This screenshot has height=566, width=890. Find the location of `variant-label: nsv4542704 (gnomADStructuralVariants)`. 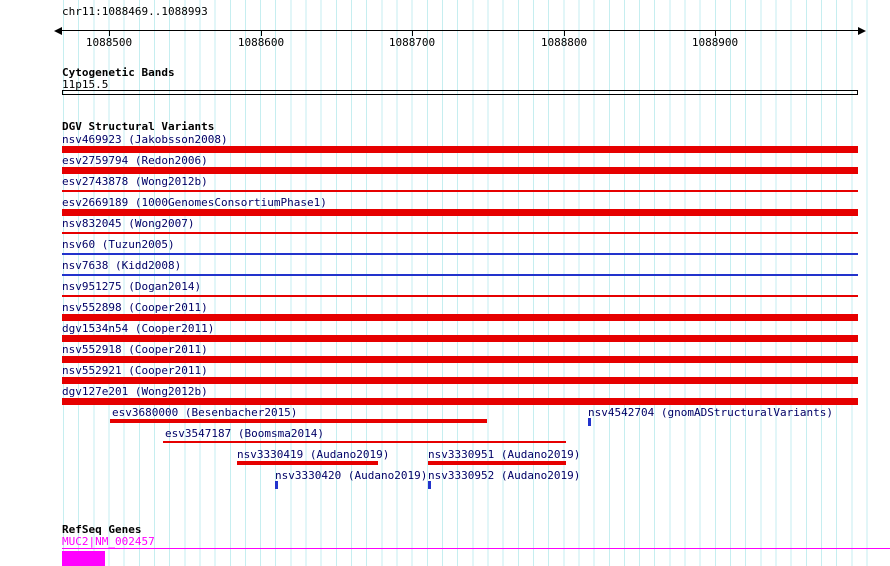

variant-label: nsv4542704 (gnomADStructuralVariants) is located at coordinates (711, 412).